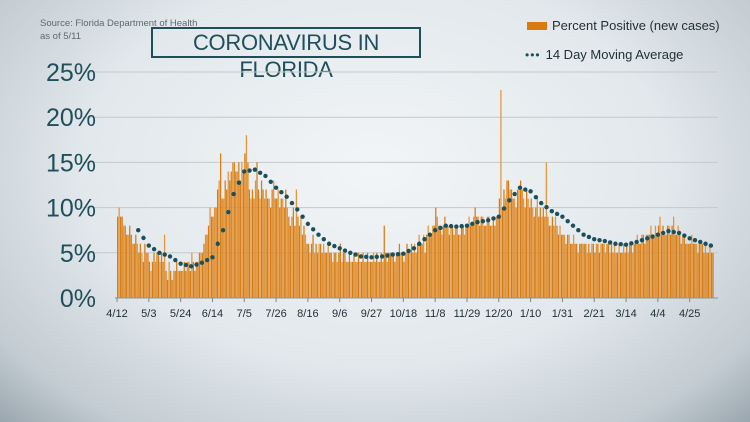 The image size is (750, 422). Describe the element at coordinates (78, 299) in the screenshot. I see `y-tick-label: 0%` at that location.